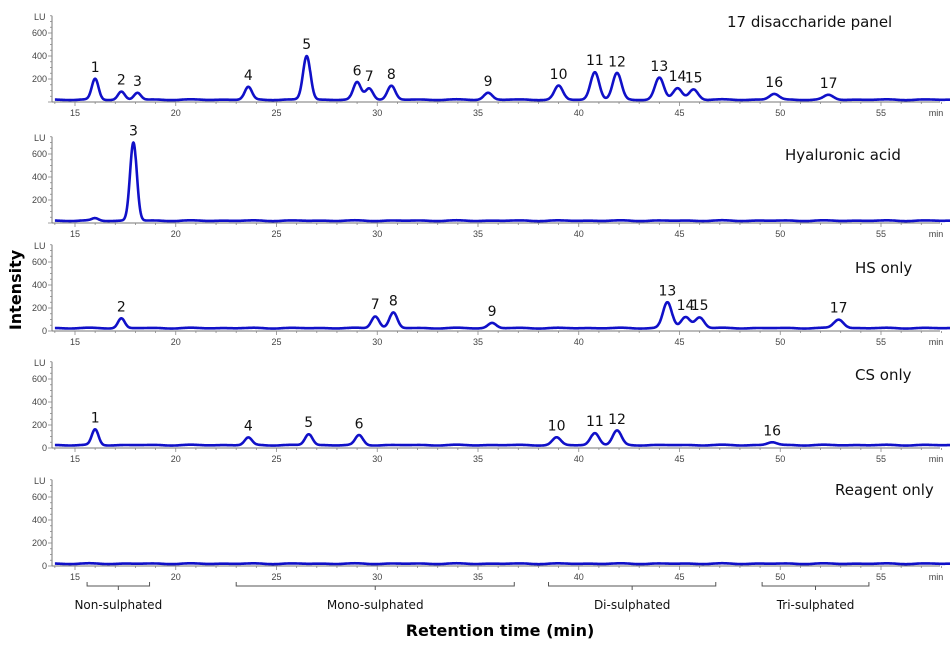  I want to click on panel-title: 17 disaccharide panel, so click(809, 22).